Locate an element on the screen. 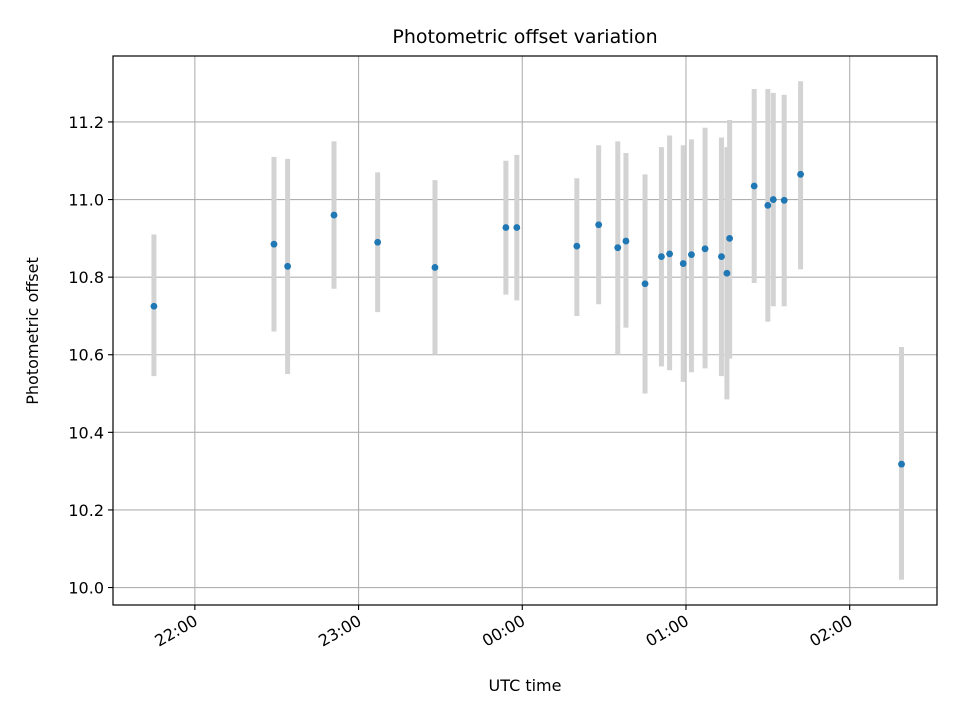  y-tick-label: 10.4 is located at coordinates (86, 432).